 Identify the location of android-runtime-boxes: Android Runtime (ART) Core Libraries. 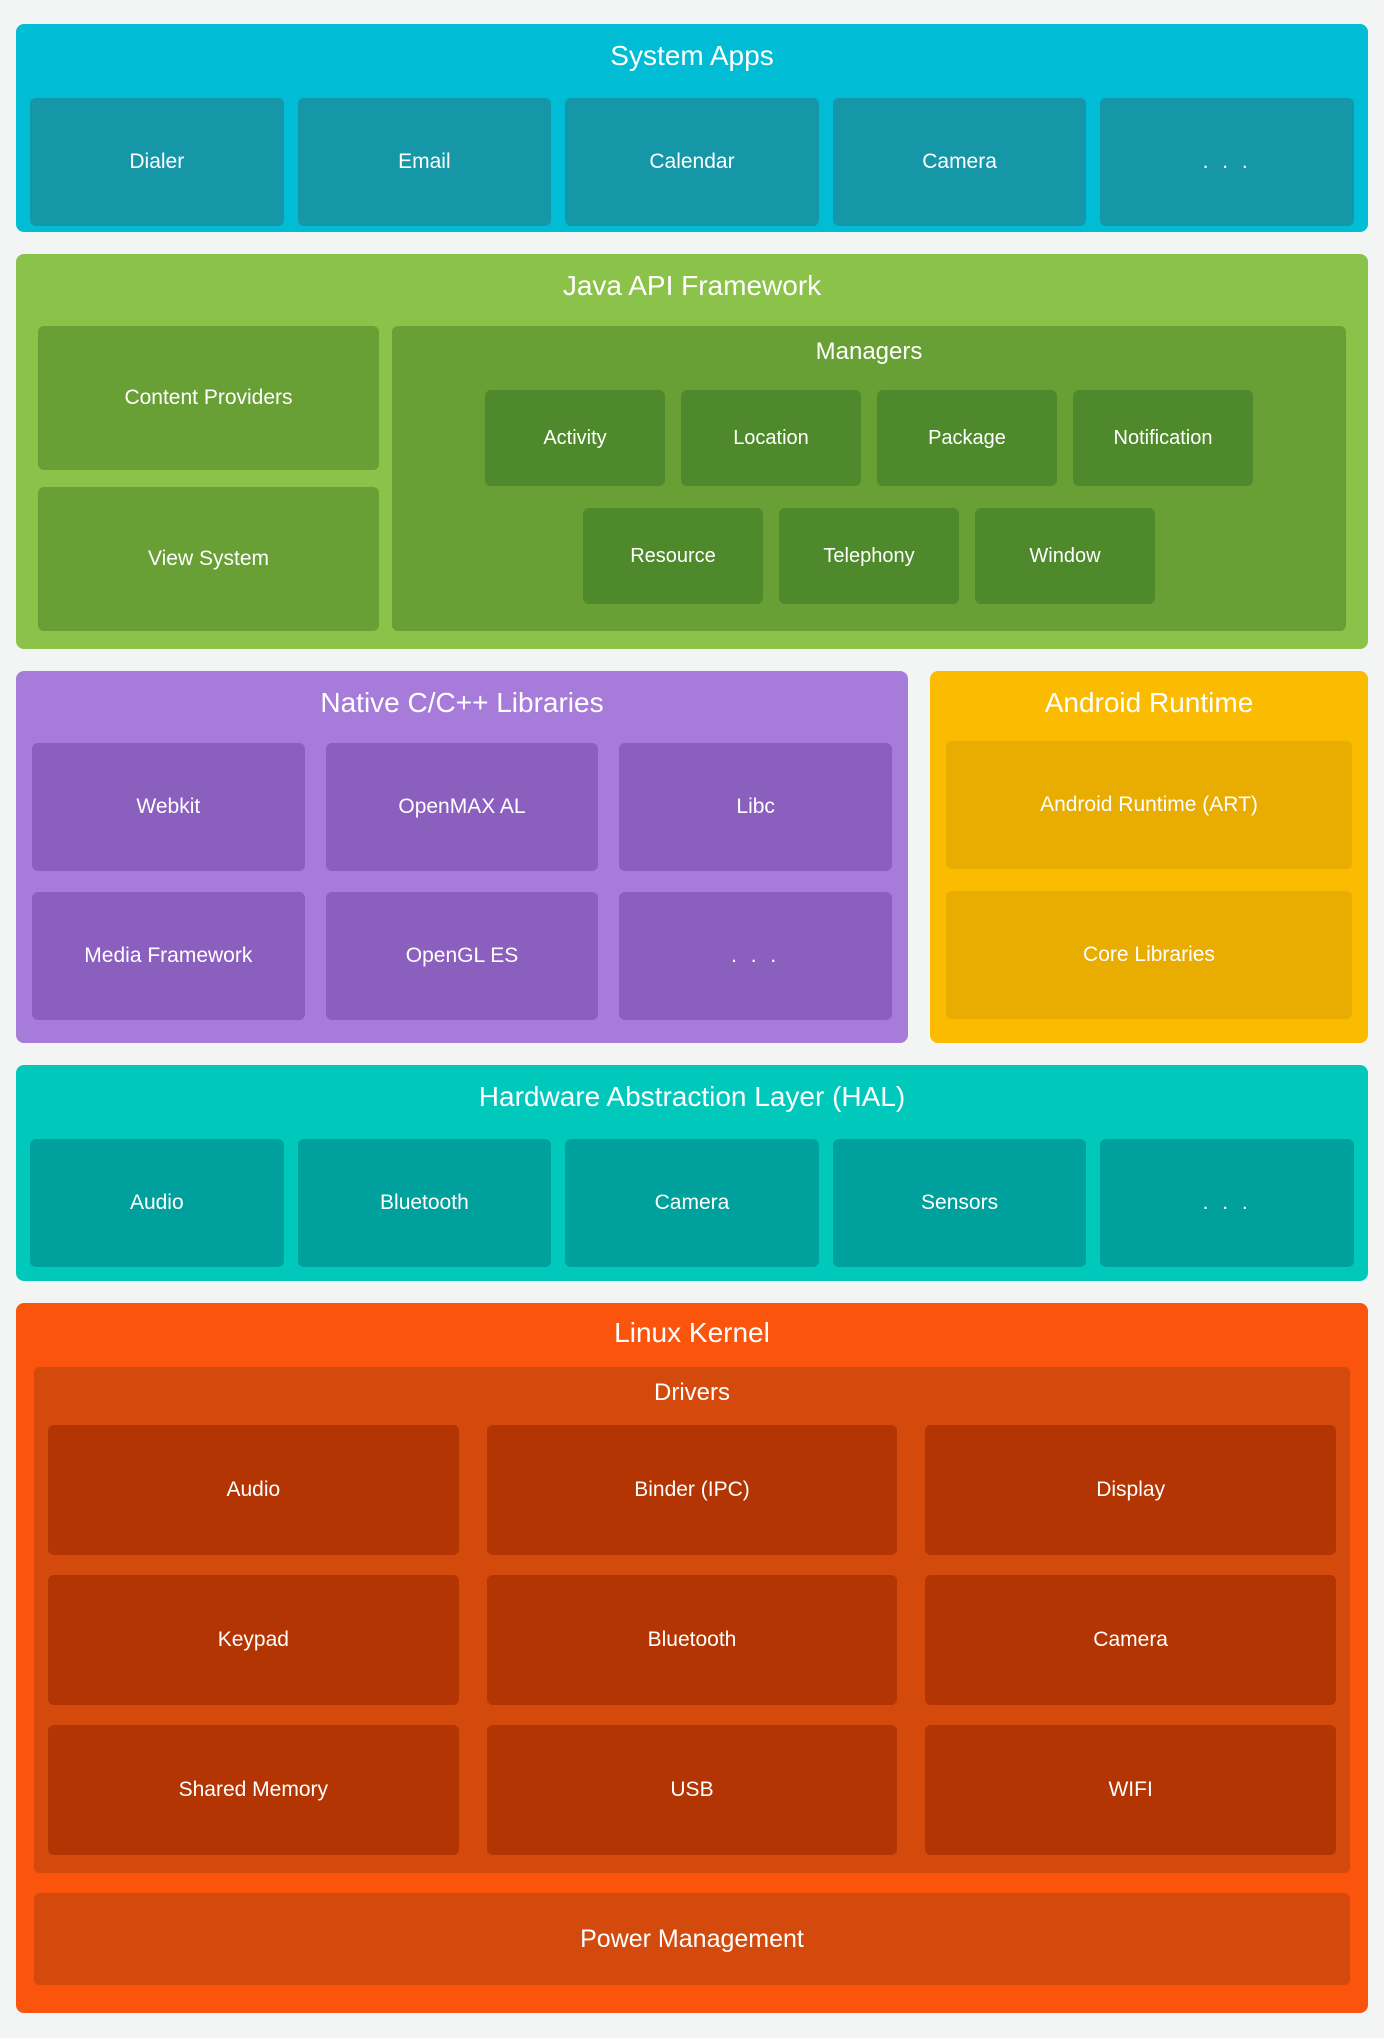
(1149, 880).